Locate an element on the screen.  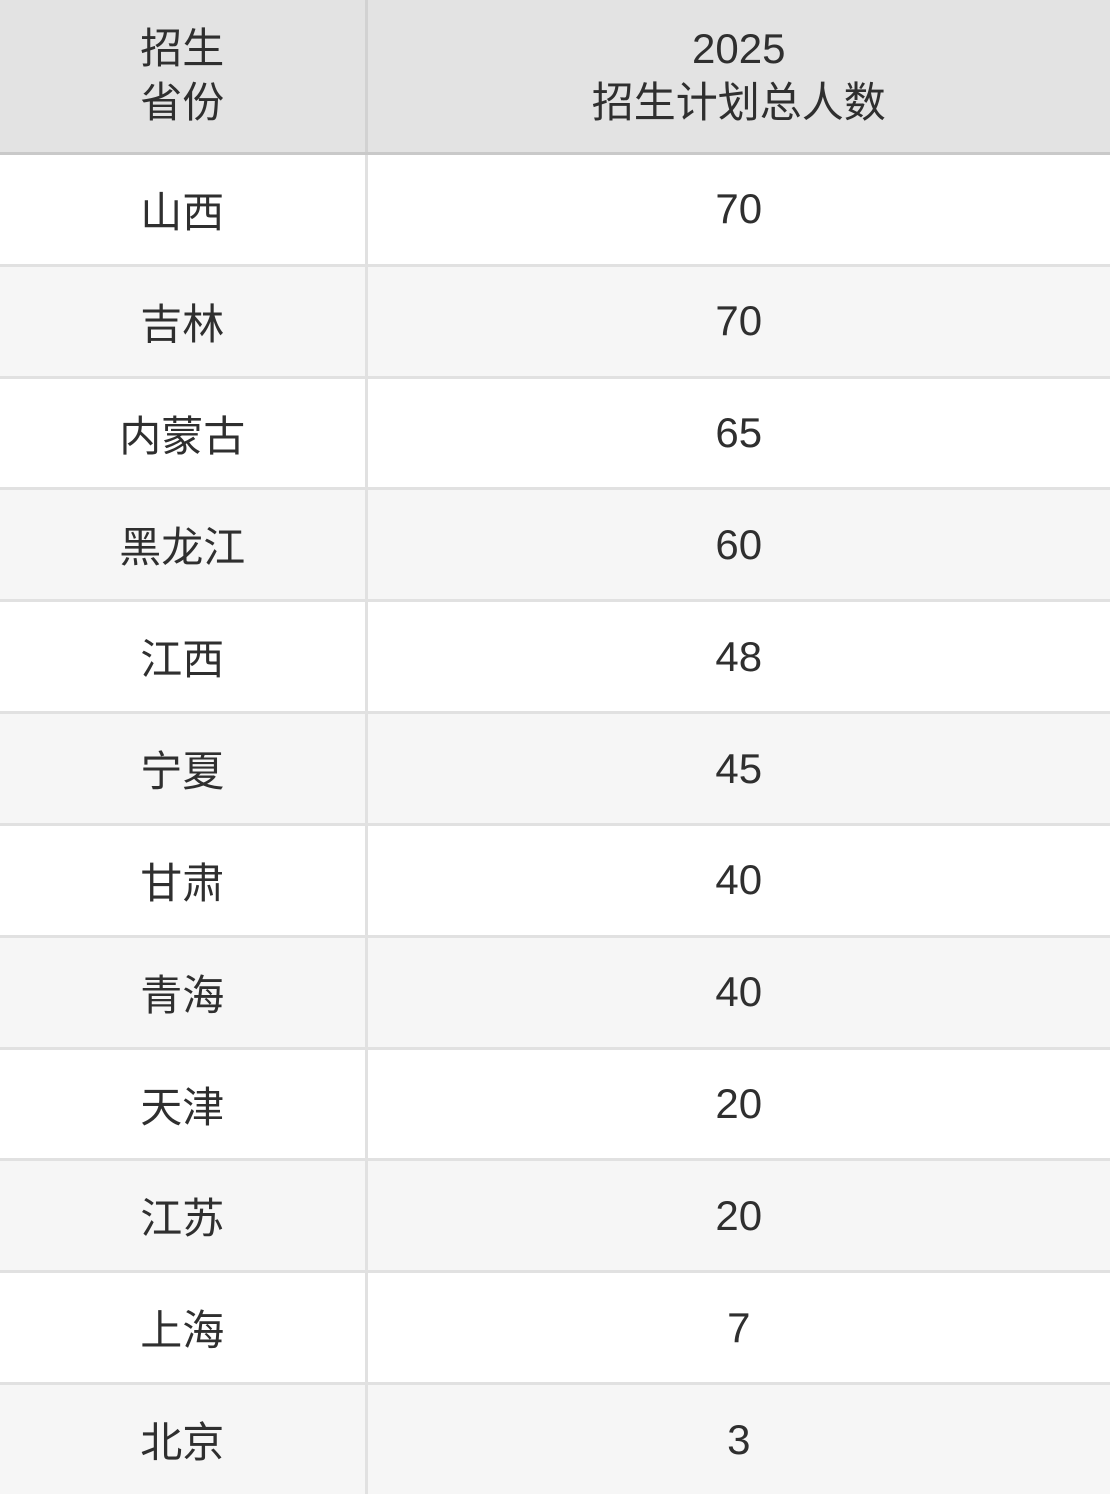
header-plan-year: 2025 is located at coordinates (739, 49).